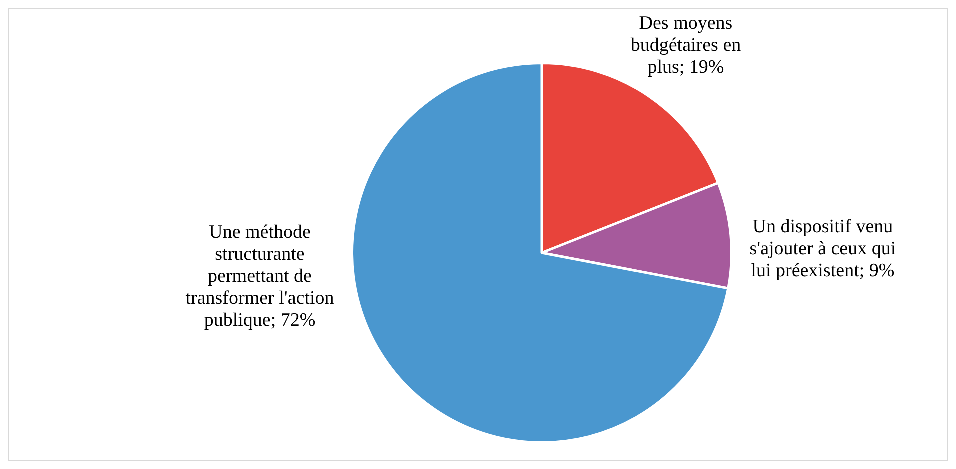 The height and width of the screenshot is (469, 956). Describe the element at coordinates (686, 45) in the screenshot. I see `slice-label: Des moyens budgétaires en plus; 19%` at that location.